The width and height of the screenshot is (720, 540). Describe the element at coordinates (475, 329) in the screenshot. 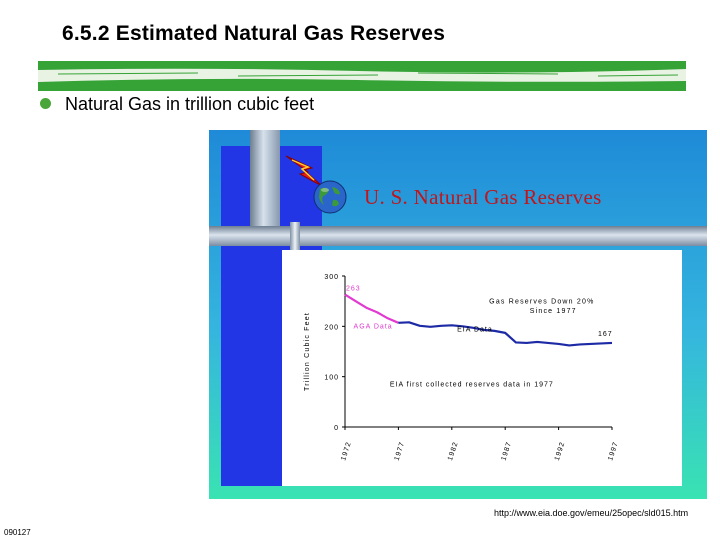

I see `series-label-eia: EIA Data` at that location.